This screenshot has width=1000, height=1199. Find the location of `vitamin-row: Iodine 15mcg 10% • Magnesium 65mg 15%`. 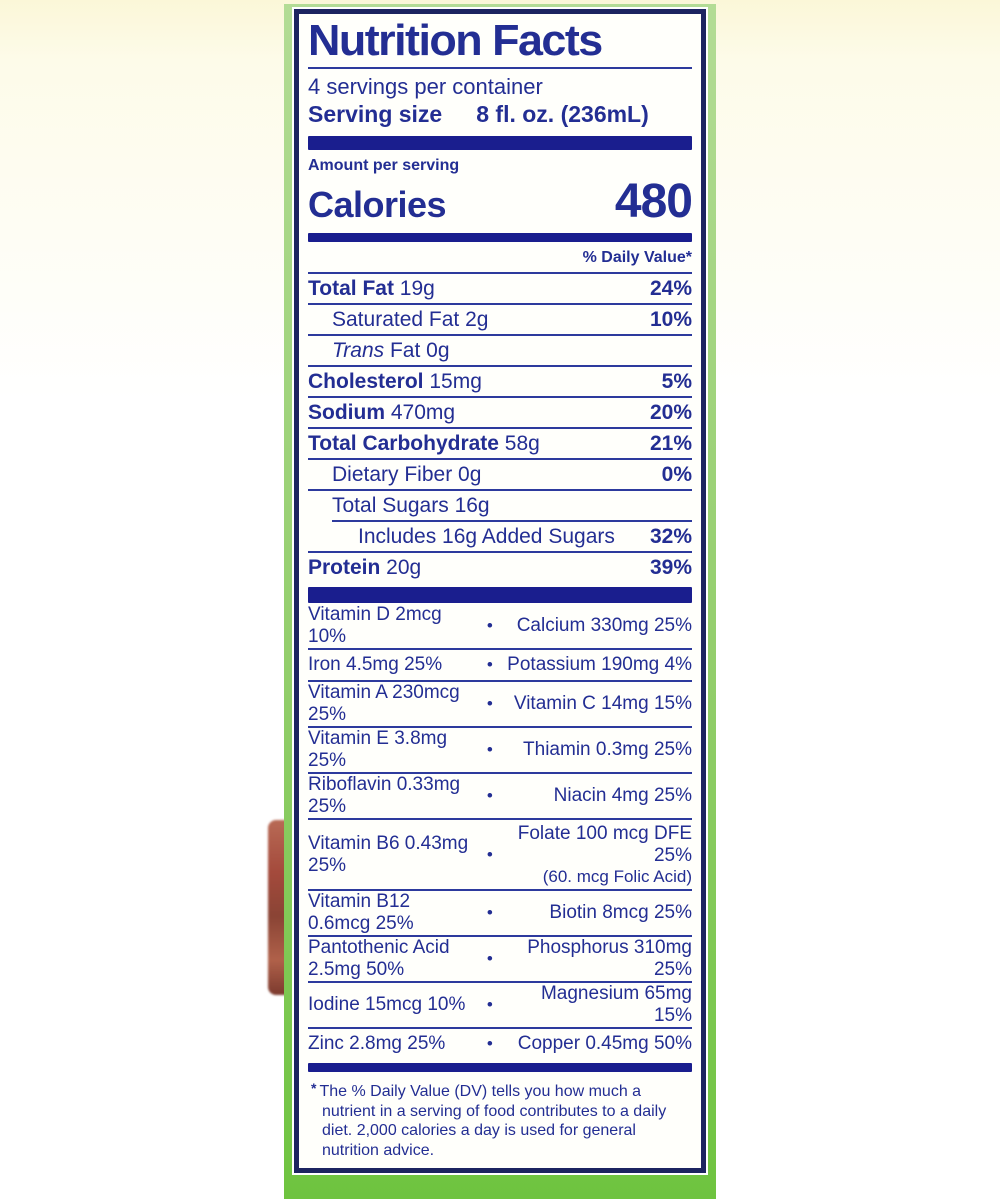

vitamin-row: Iodine 15mcg 10% • Magnesium 65mg 15% is located at coordinates (500, 1006).